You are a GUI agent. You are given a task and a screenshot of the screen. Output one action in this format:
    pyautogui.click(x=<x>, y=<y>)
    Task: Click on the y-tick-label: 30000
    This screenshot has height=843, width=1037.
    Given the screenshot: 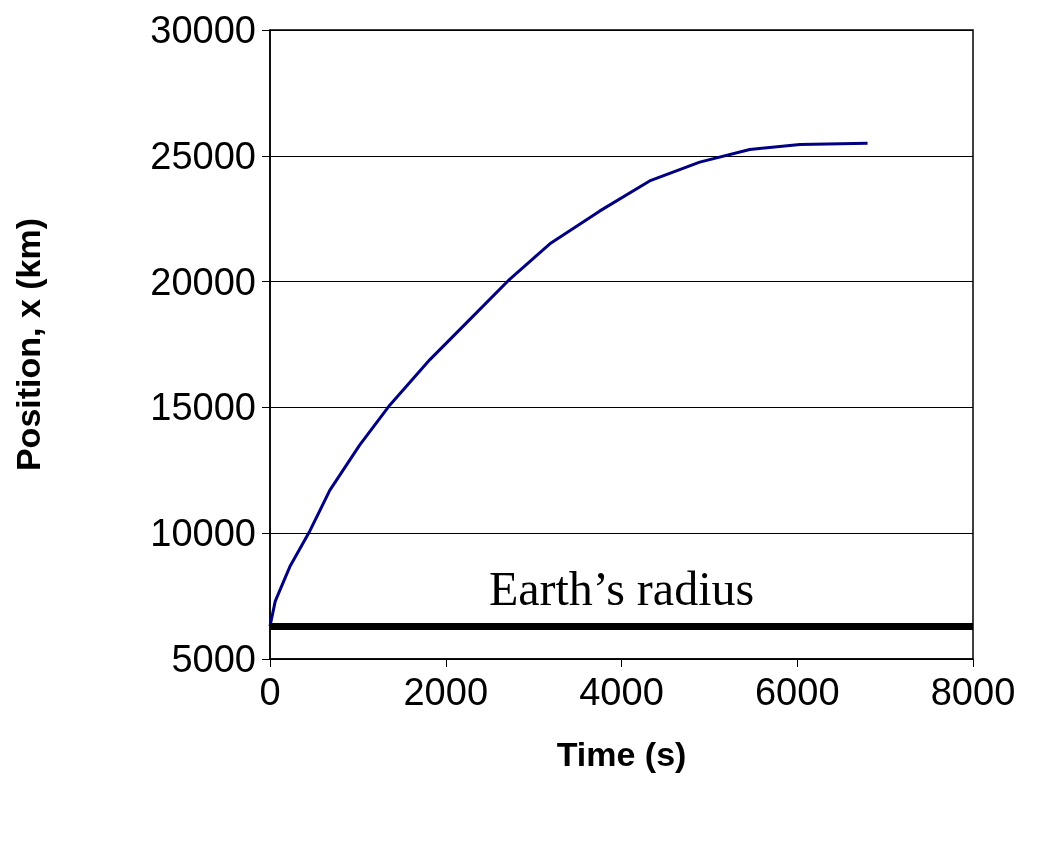 What is the action you would take?
    pyautogui.click(x=203, y=30)
    